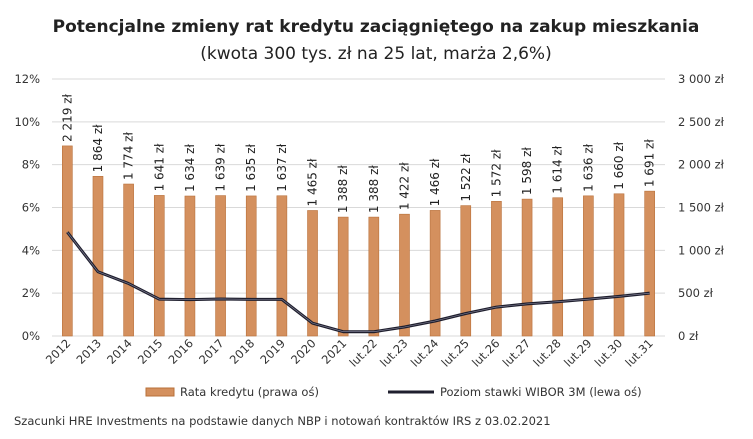 The image size is (753, 439). What do you see at coordinates (608, 352) in the screenshot?
I see `x-tick-label: lut.30` at bounding box center [608, 352].